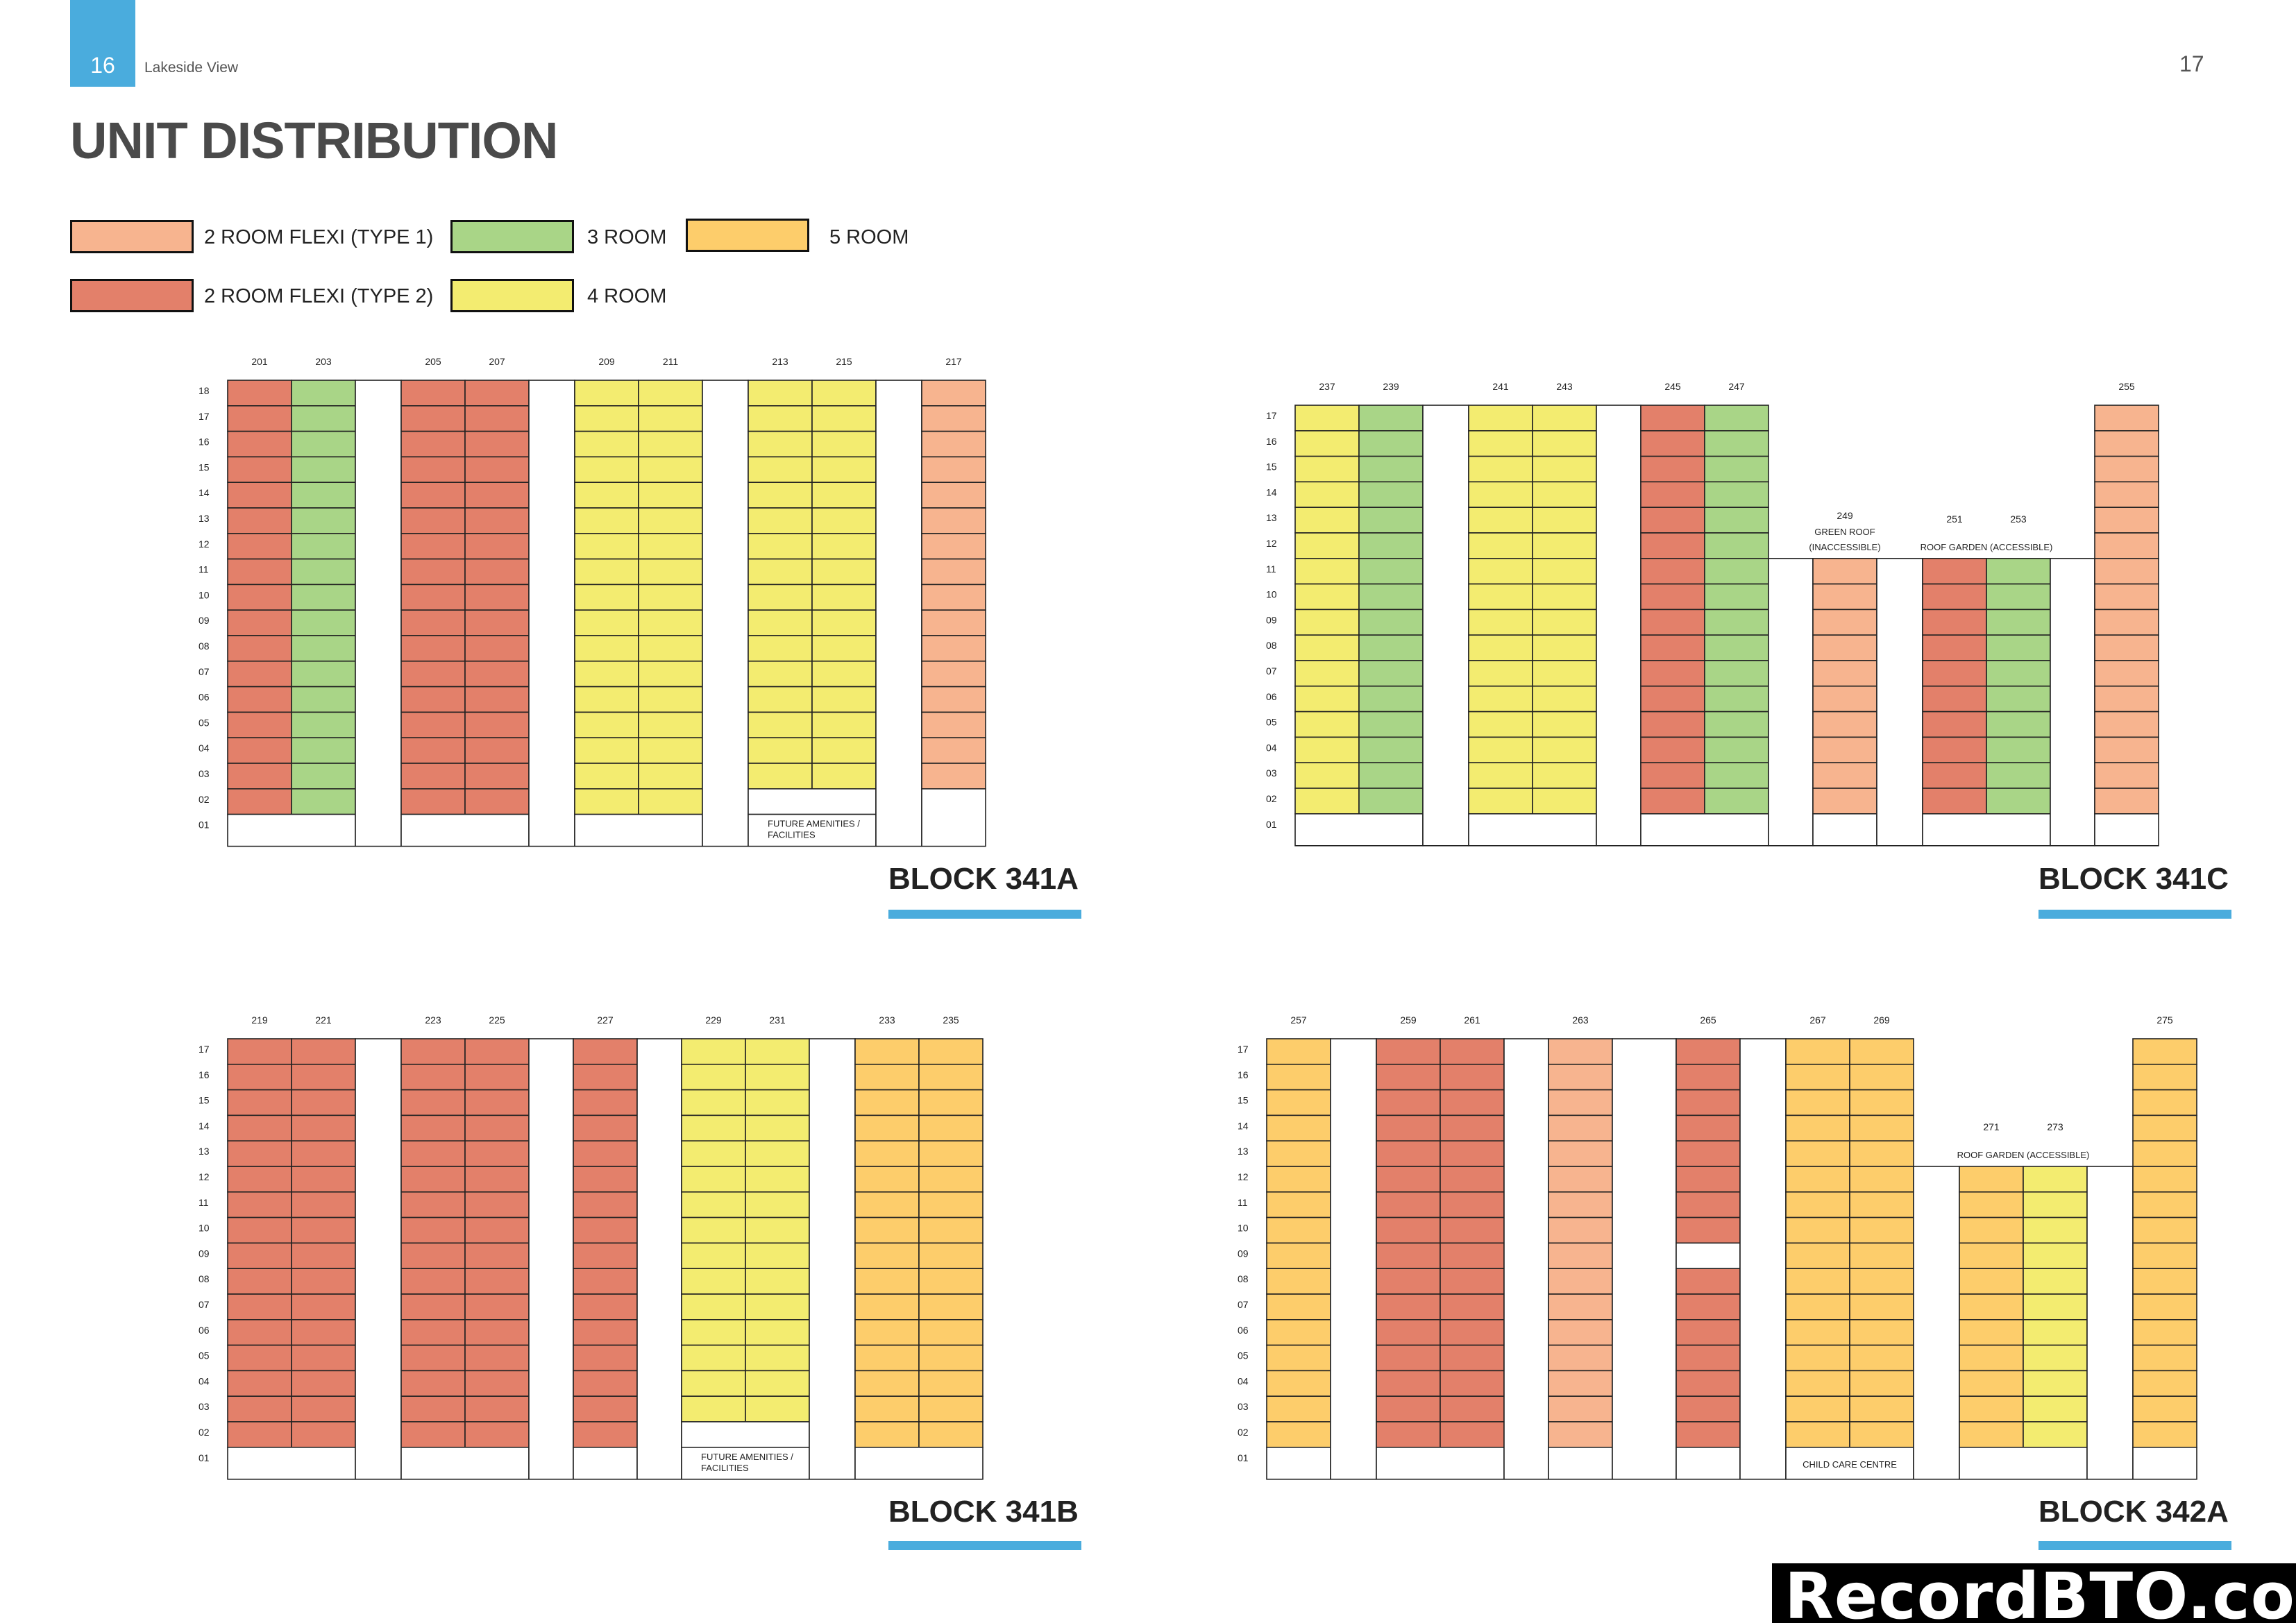 The width and height of the screenshot is (2296, 1623). I want to click on running-title: Lakeside View, so click(192, 68).